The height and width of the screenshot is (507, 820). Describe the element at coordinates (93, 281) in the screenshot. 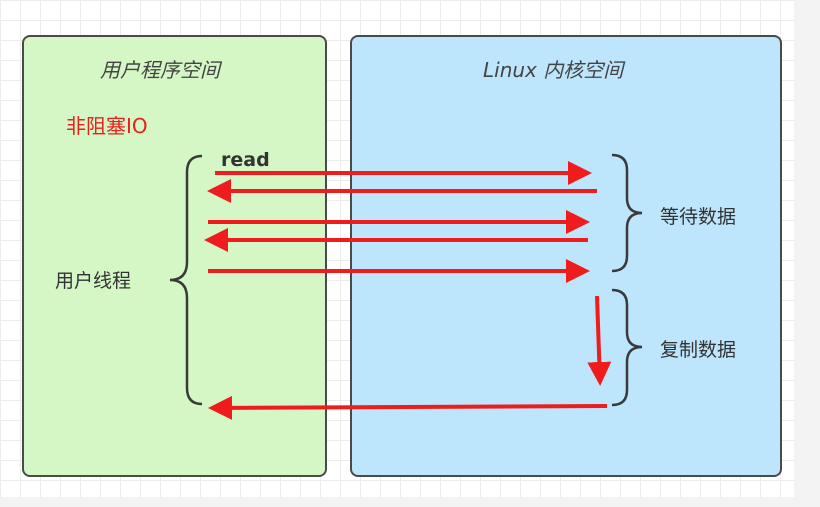

I see `user-thread-label: 用户线程` at that location.